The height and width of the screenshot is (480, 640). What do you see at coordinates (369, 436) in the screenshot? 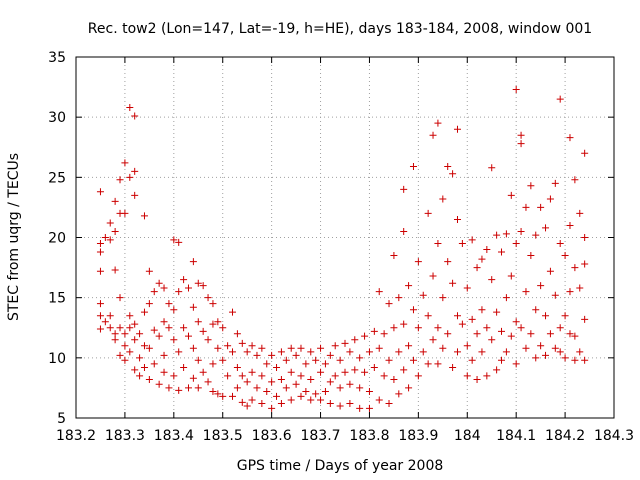
I see `x-tick-label: 183.8` at bounding box center [369, 436].